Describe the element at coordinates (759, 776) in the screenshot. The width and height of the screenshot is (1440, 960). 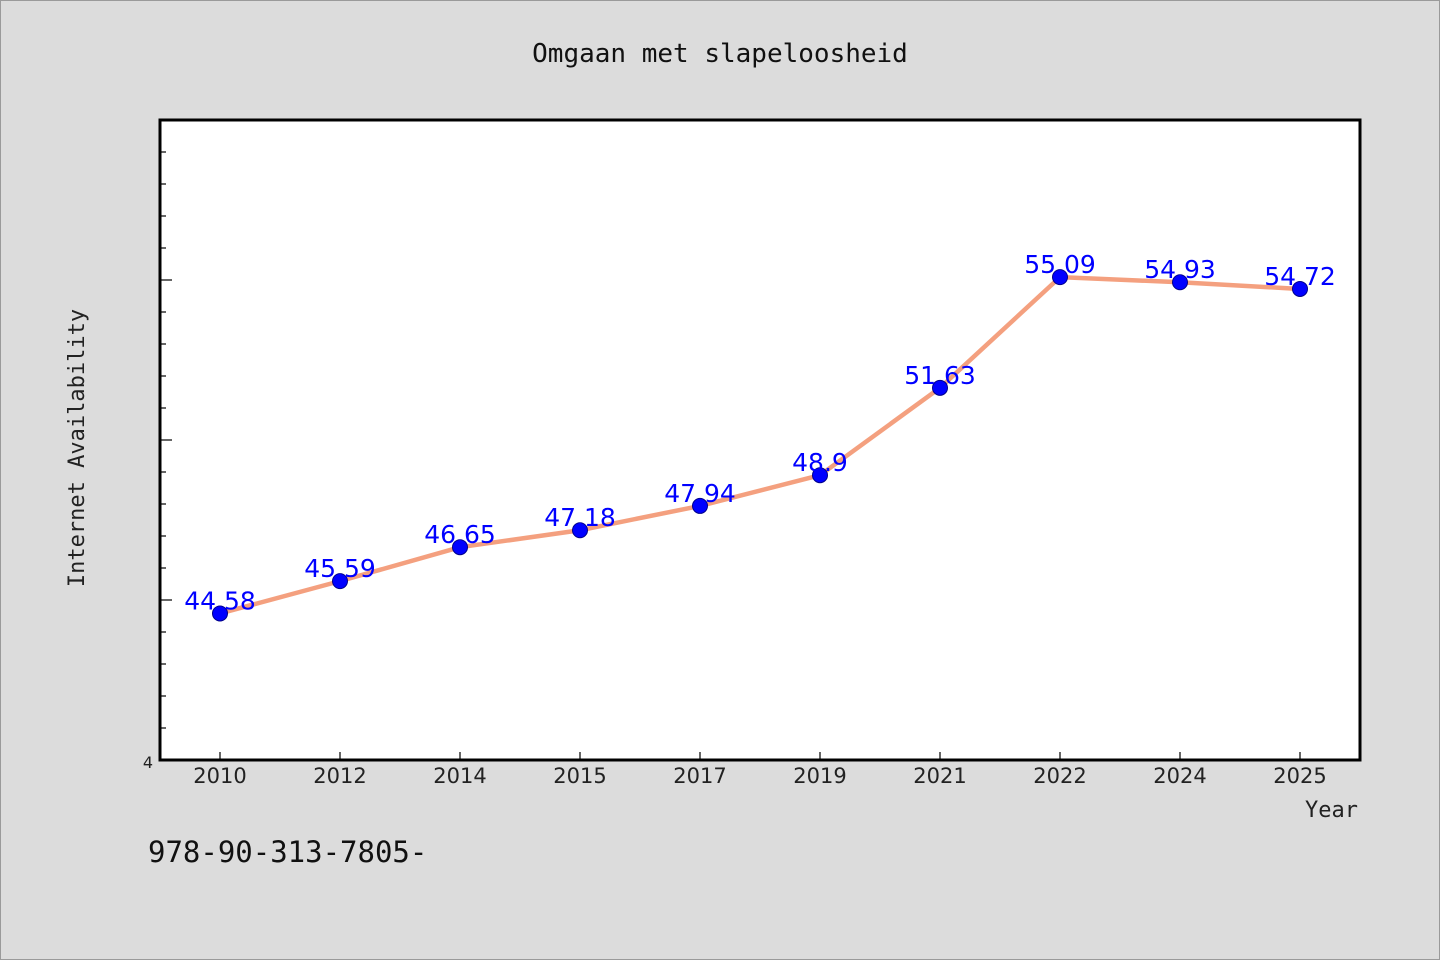
I see `x-axis-tick-labels: 2010 2012 2014 2015 2017 2019 2021 2022 2024 2025` at that location.